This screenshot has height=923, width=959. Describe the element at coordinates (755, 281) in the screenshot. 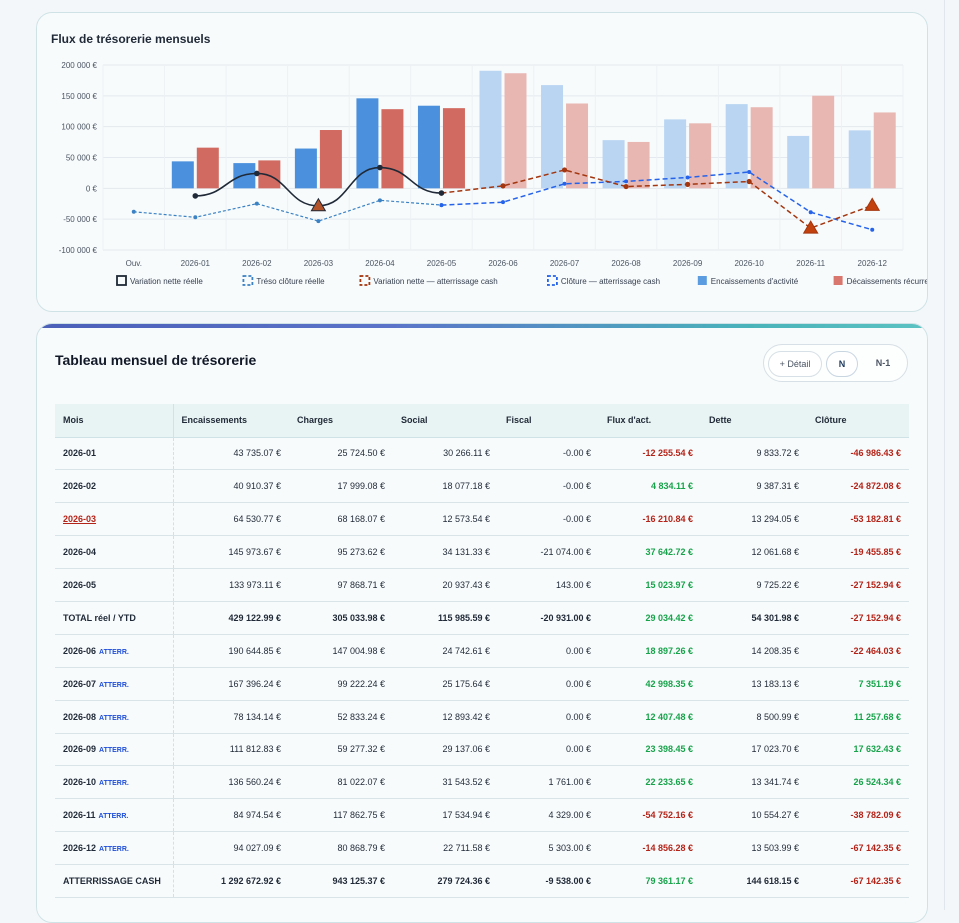

I see `legend-label: Encaissements d'activité` at that location.